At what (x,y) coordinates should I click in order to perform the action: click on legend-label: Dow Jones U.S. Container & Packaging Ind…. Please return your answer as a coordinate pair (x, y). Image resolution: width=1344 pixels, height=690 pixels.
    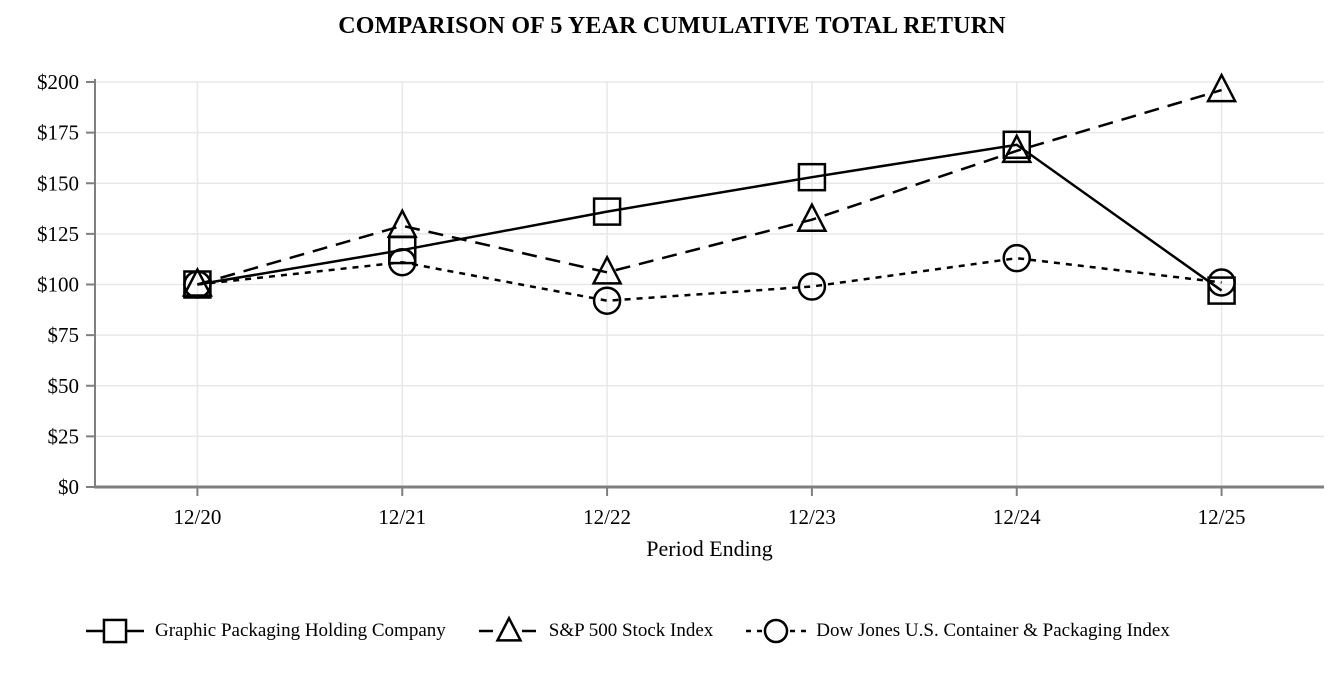
    Looking at the image, I should click on (993, 630).